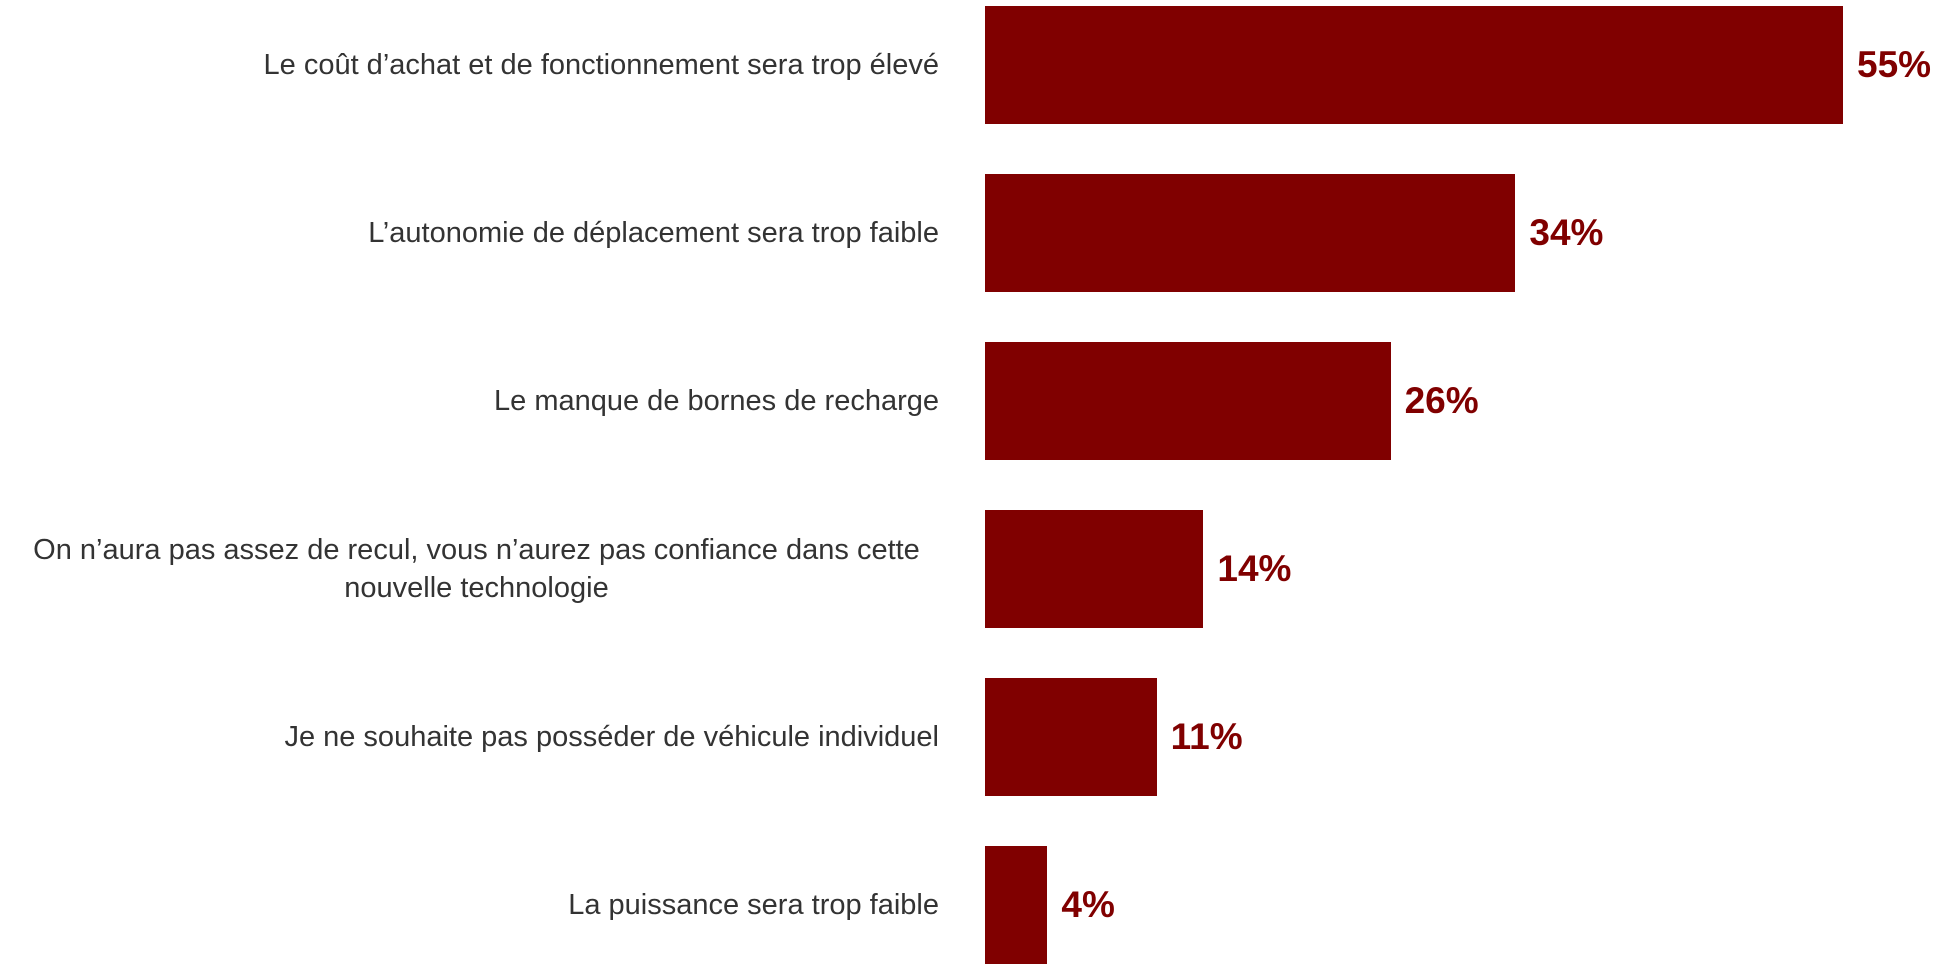  Describe the element at coordinates (1254, 568) in the screenshot. I see `value-label: 14%` at that location.